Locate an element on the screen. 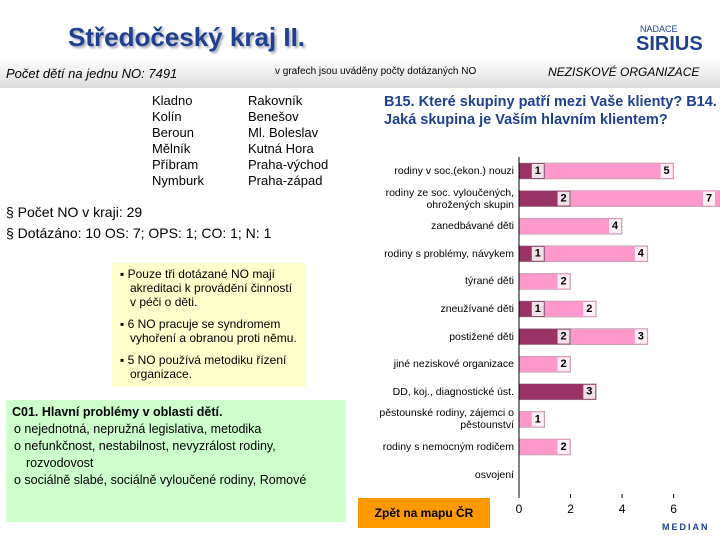 The width and height of the screenshot is (720, 540). district: Kladno is located at coordinates (172, 100).